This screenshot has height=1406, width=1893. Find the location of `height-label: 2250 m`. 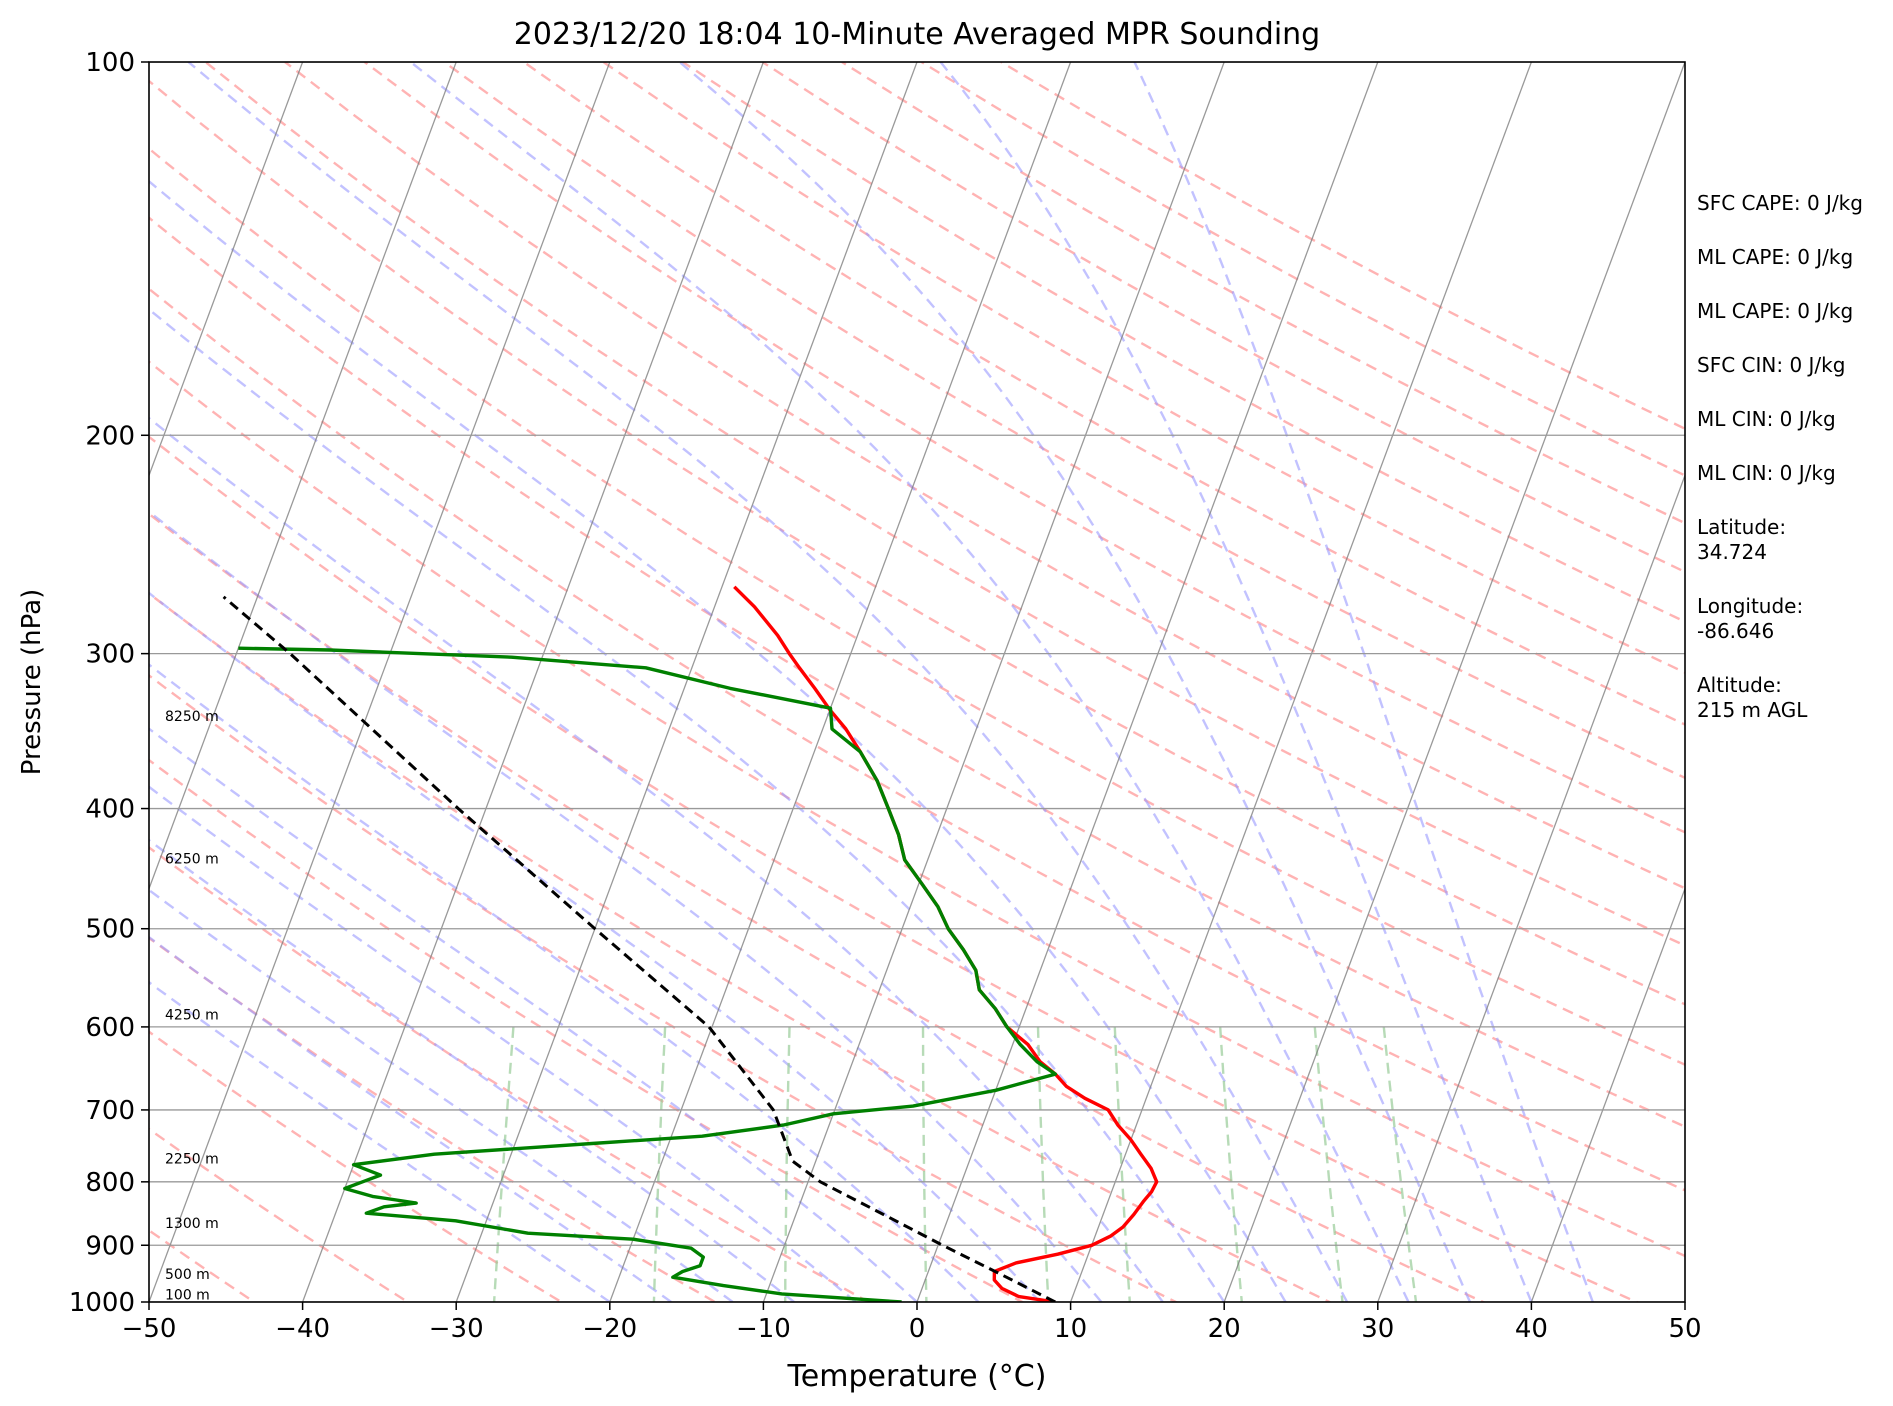

height-label: 2250 m is located at coordinates (192, 1159).